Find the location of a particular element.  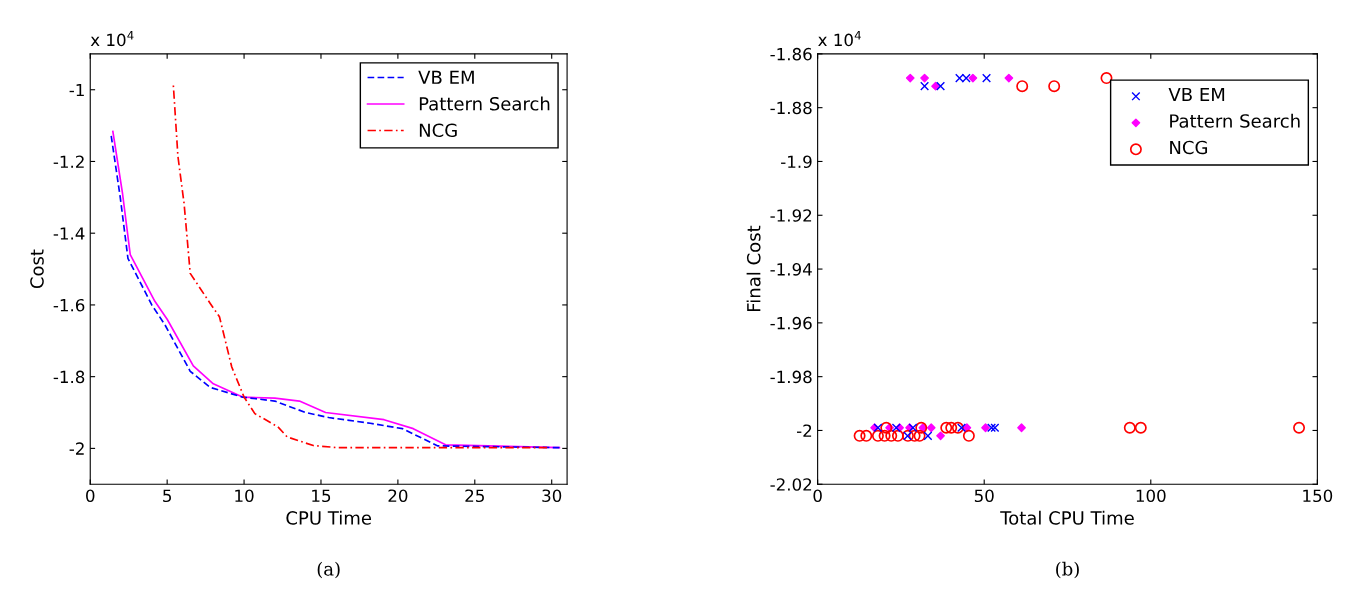

y-tick-label: -1.4 is located at coordinates (69, 233).